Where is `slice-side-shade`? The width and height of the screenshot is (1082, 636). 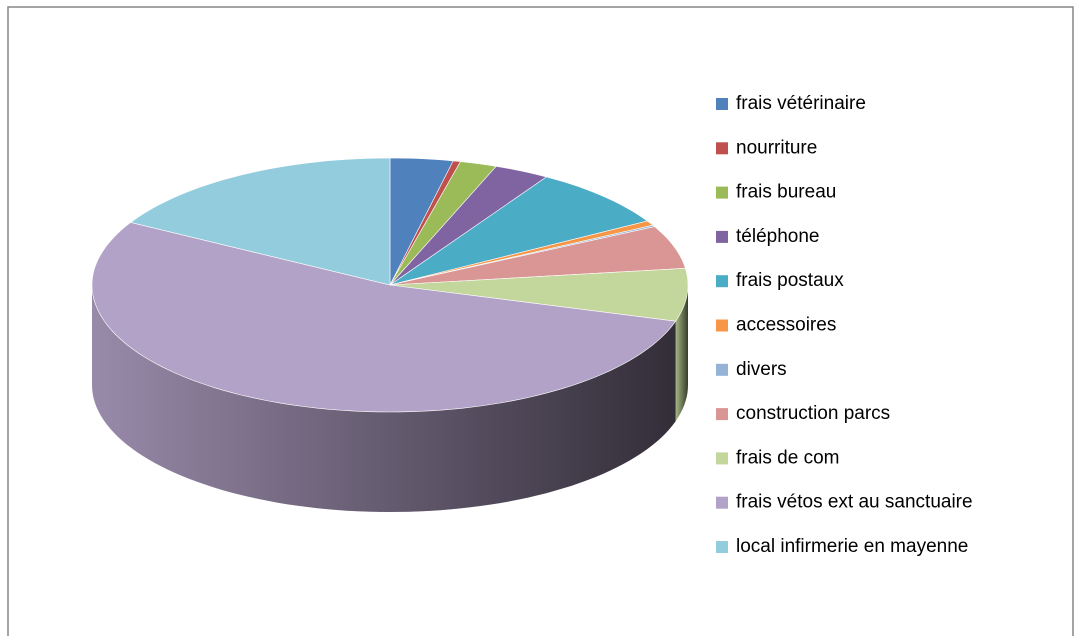 slice-side-shade is located at coordinates (681, 353).